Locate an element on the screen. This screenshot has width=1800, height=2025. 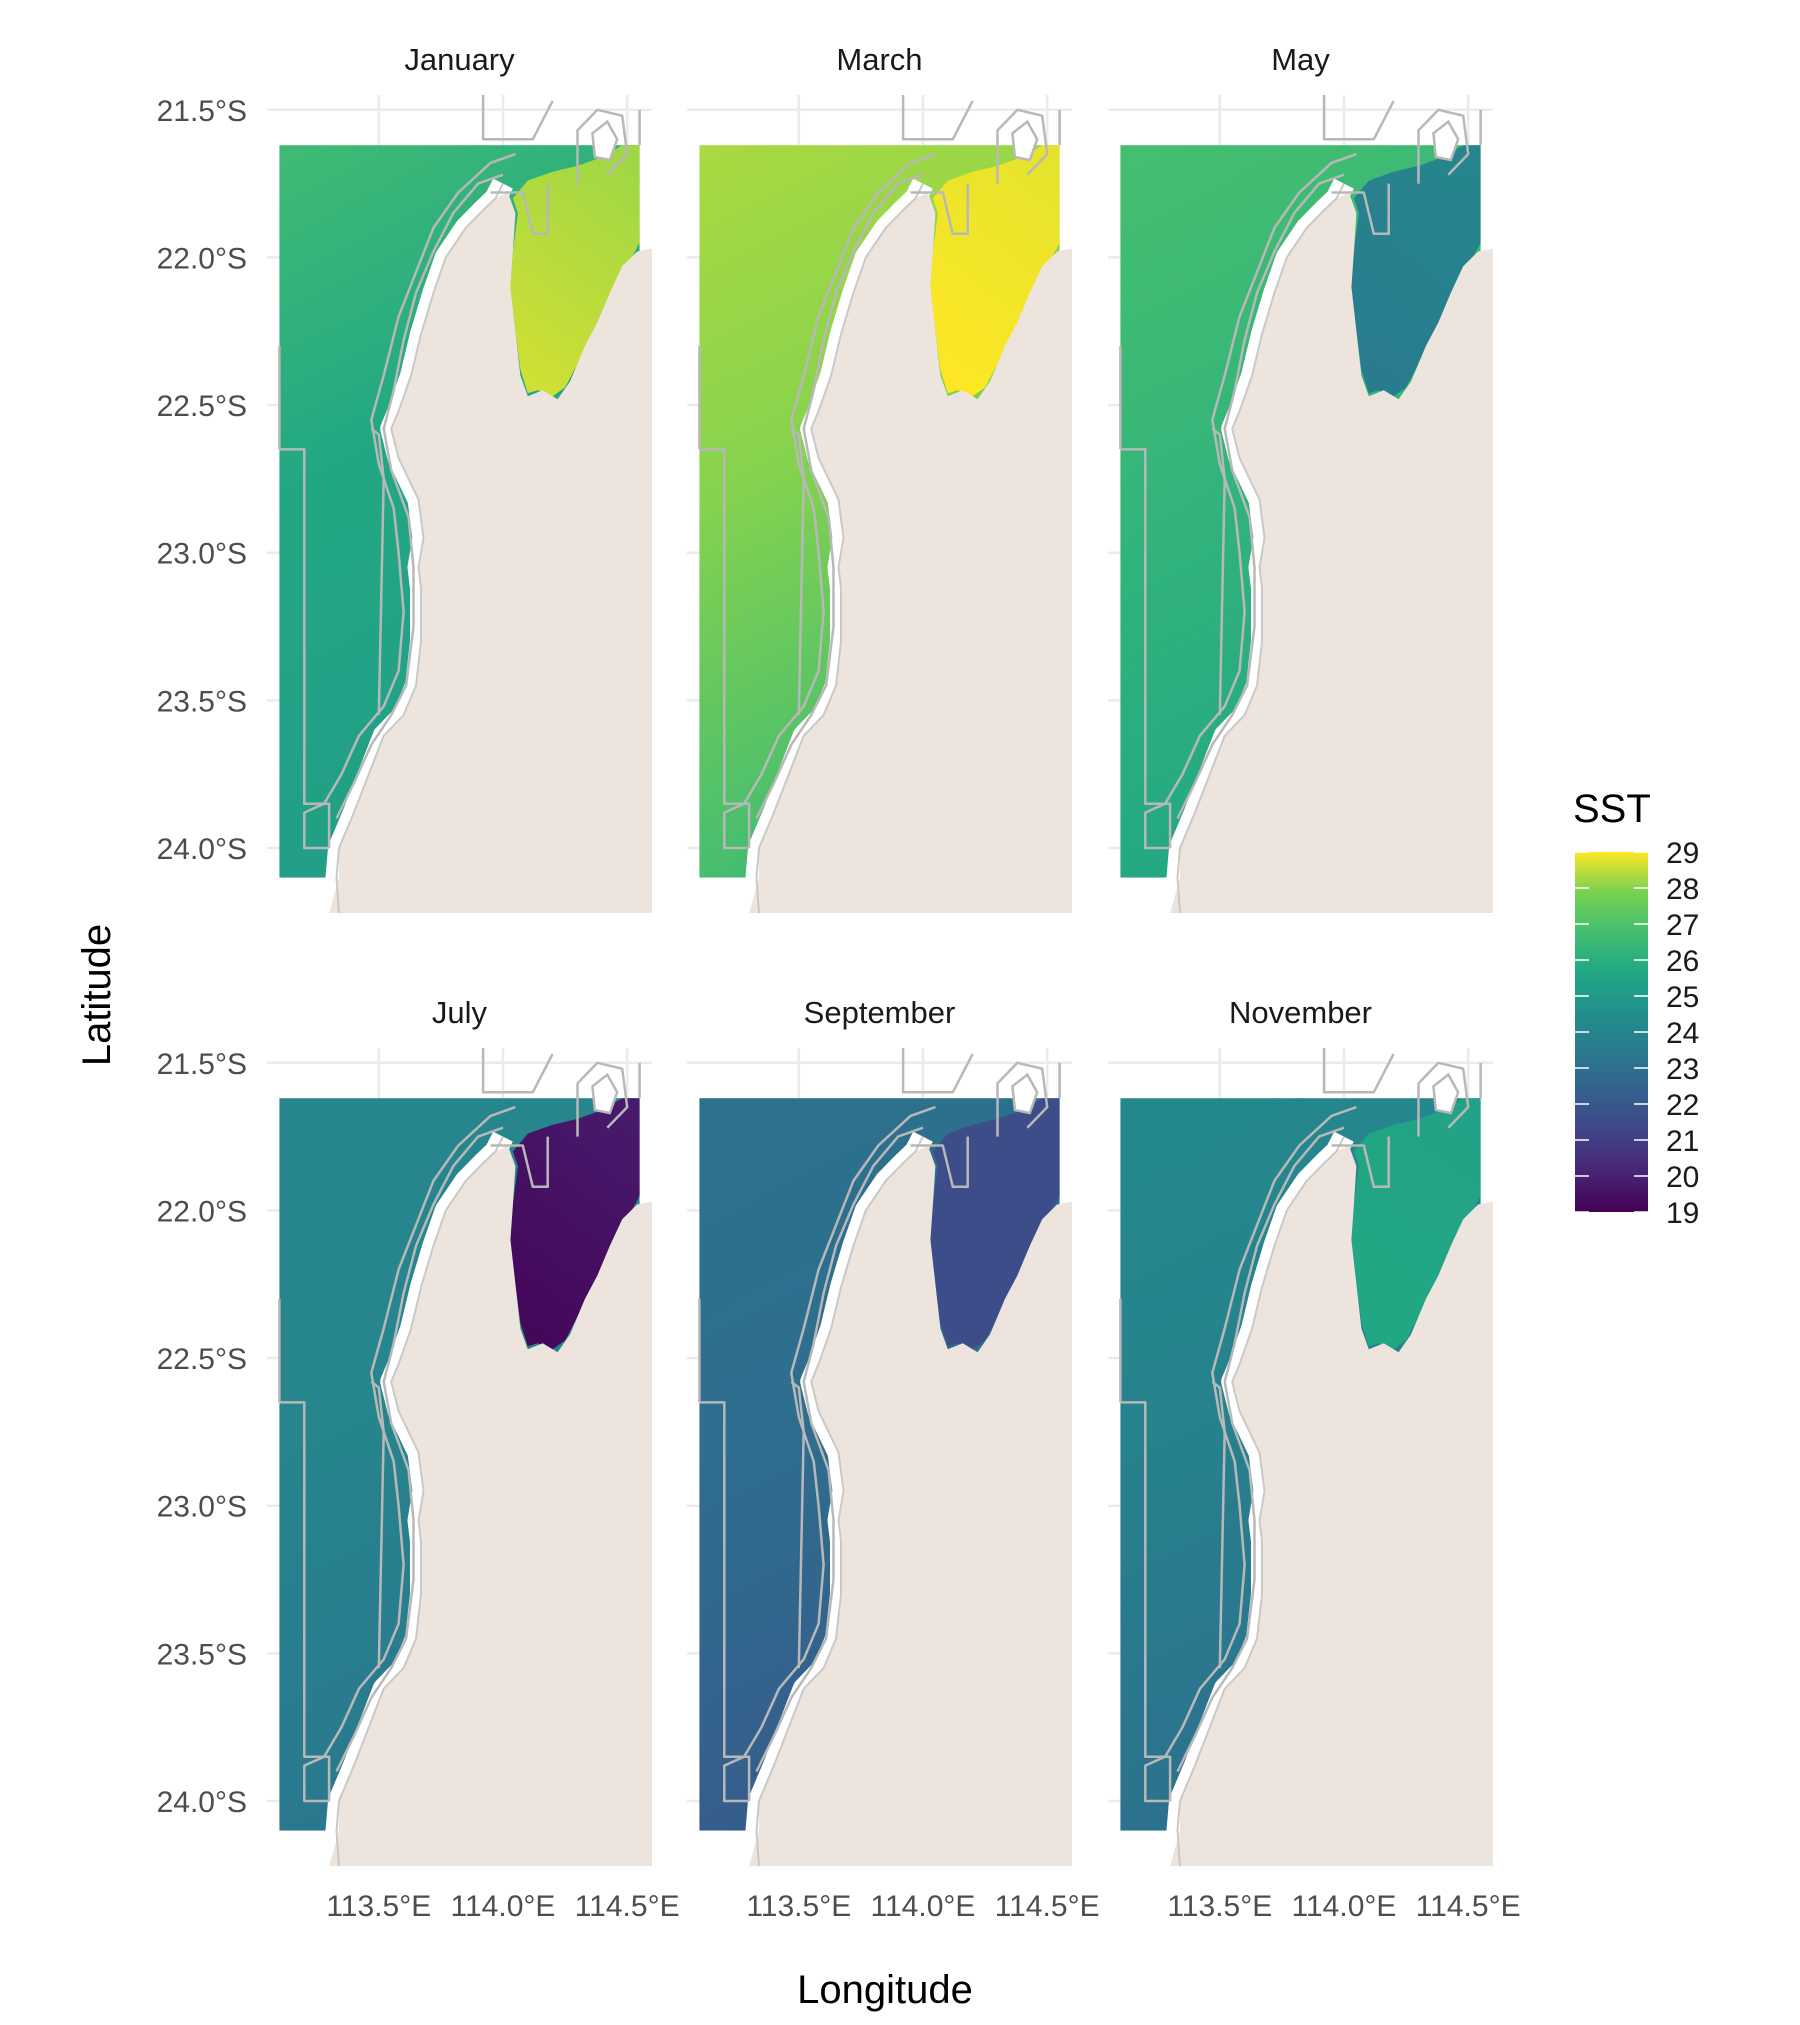
legend-tick-label: 26 is located at coordinates (1682, 961).